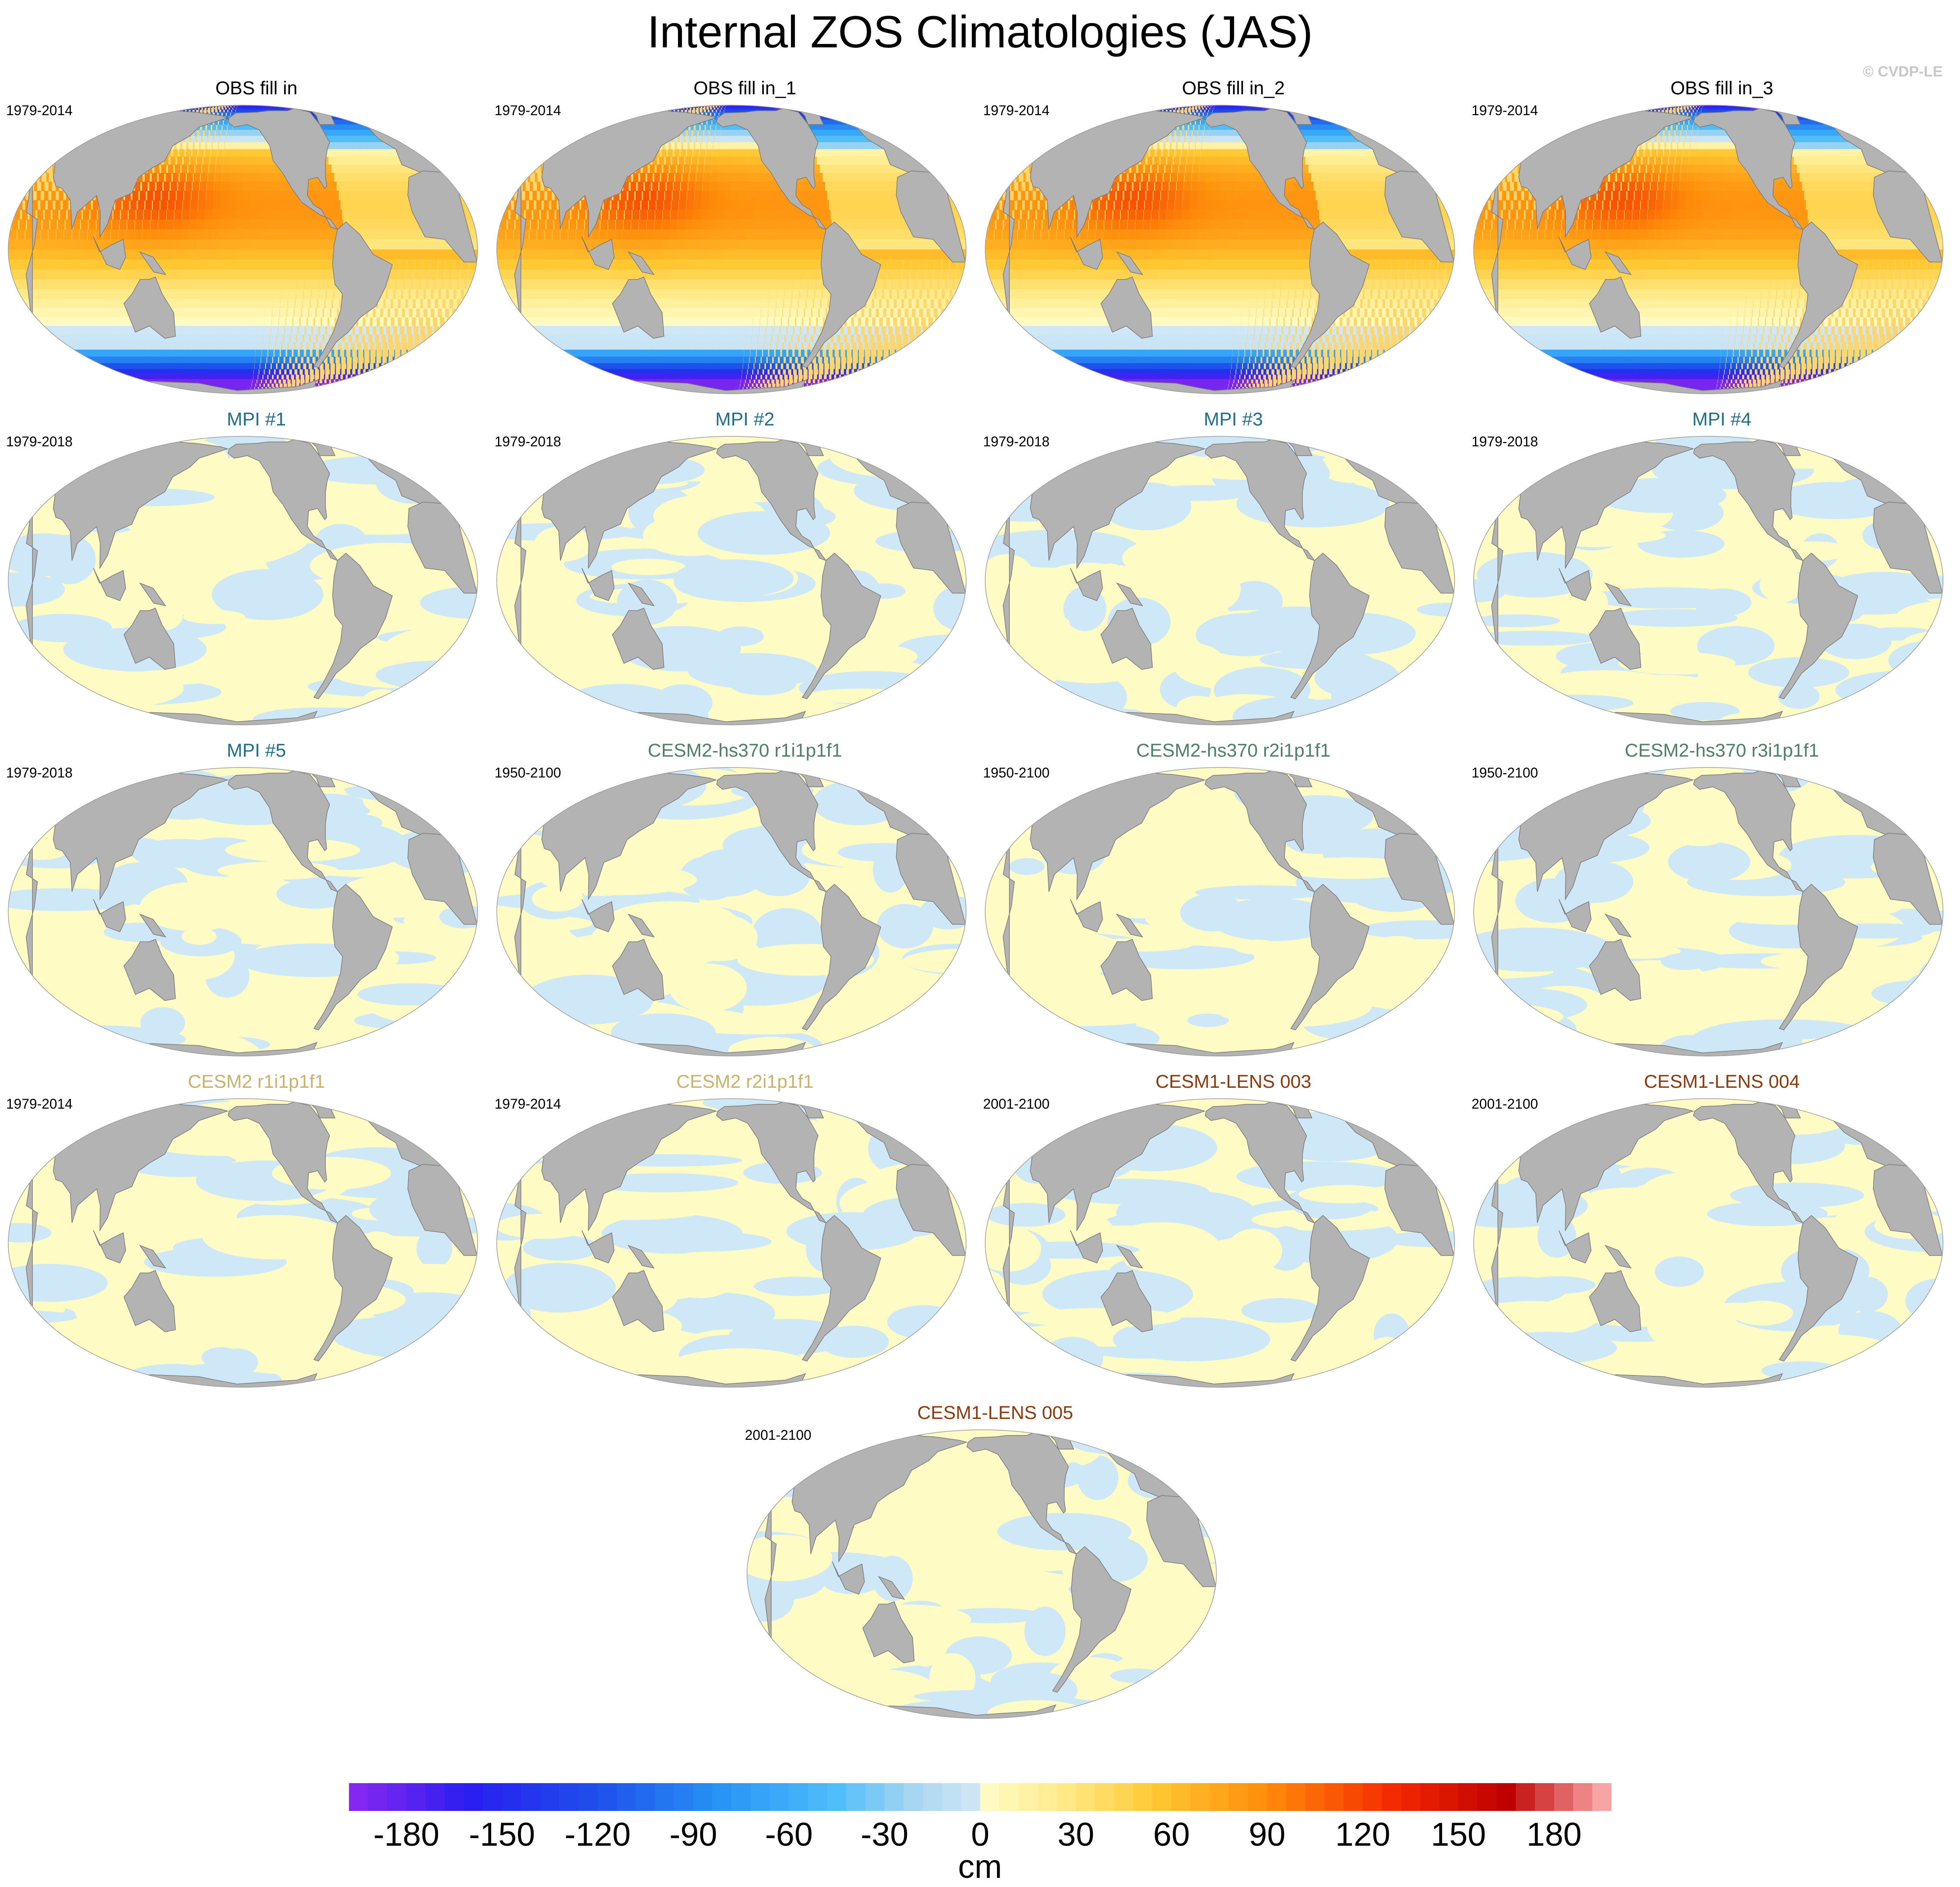 The image size is (1960, 1887). Describe the element at coordinates (1722, 88) in the screenshot. I see `panel-title: OBS fill in_3` at that location.